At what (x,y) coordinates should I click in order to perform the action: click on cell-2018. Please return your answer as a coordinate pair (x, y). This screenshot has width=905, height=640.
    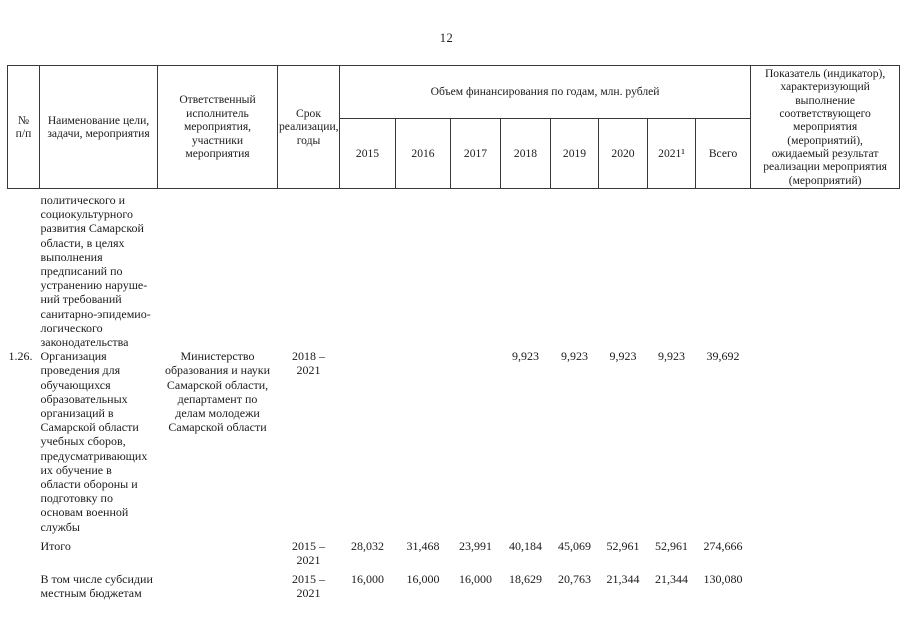
    Looking at the image, I should click on (526, 269).